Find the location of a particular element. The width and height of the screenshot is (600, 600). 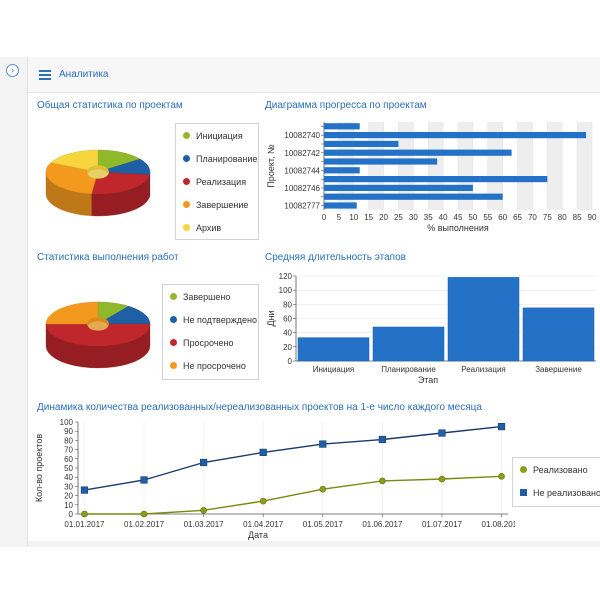

menu-icon is located at coordinates (45, 75).